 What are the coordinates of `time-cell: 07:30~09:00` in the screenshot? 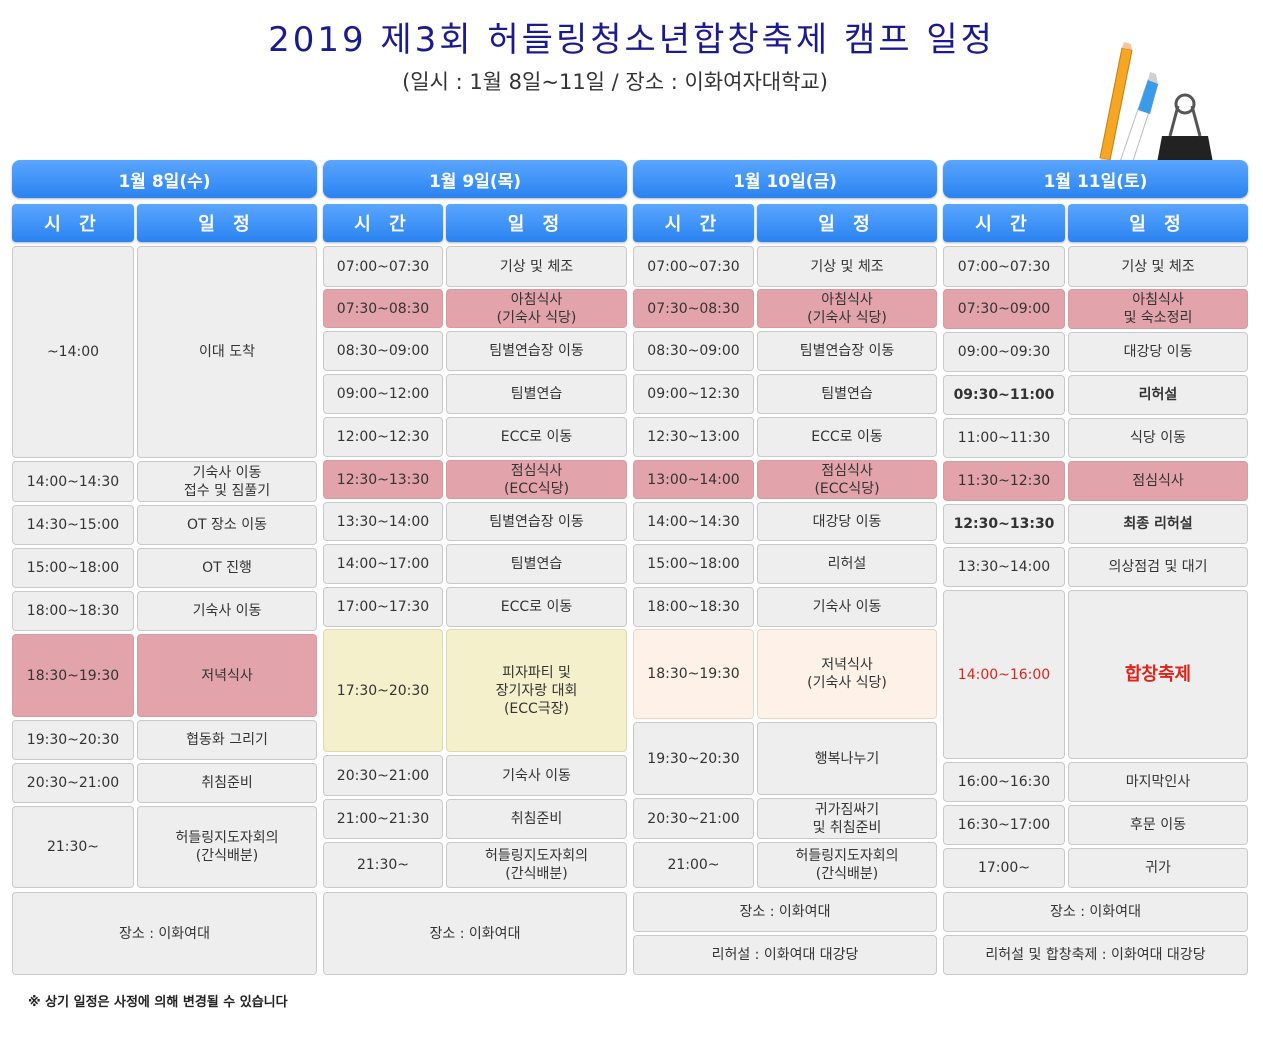 It's located at (1004, 309).